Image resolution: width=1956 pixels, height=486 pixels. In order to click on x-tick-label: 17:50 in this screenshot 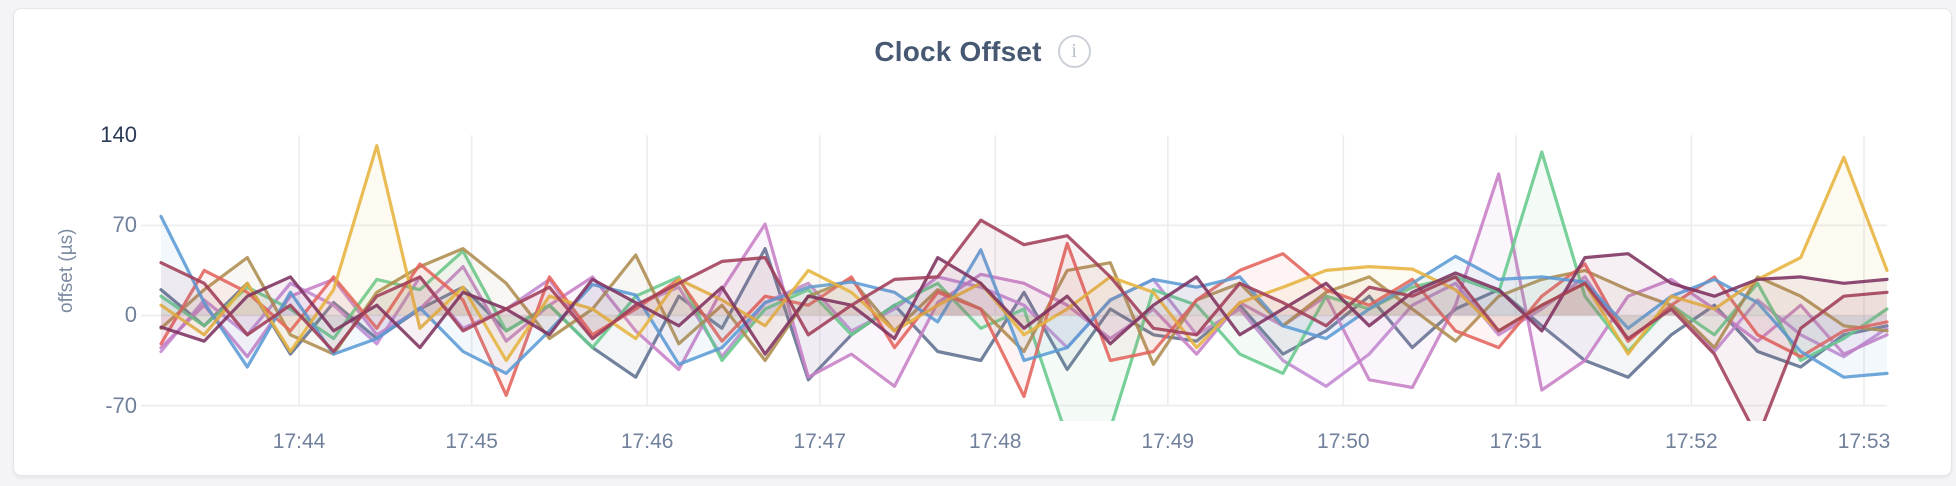, I will do `click(1343, 441)`.